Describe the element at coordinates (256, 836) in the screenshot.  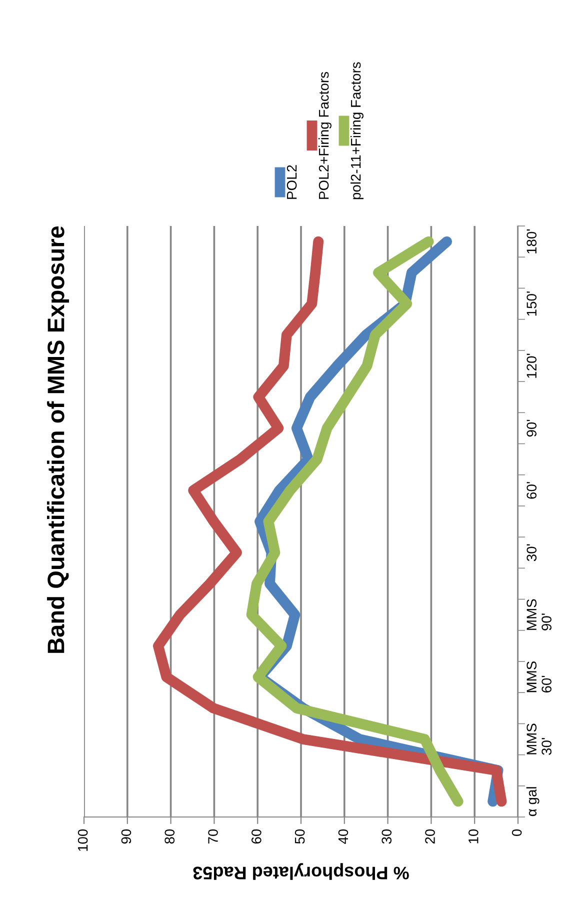
I see `x-tick-label: 60` at that location.